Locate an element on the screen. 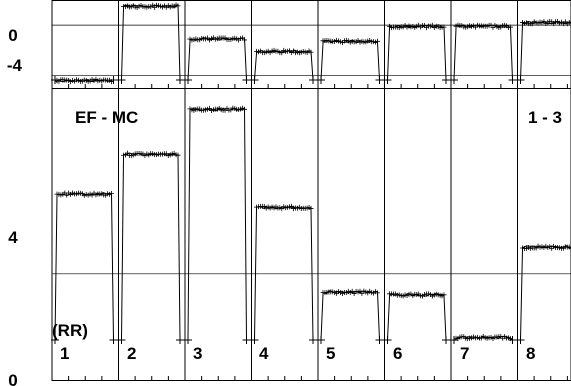 Image resolution: width=571 pixels, height=386 pixels. annotation-rr: (RR) is located at coordinates (70, 330).